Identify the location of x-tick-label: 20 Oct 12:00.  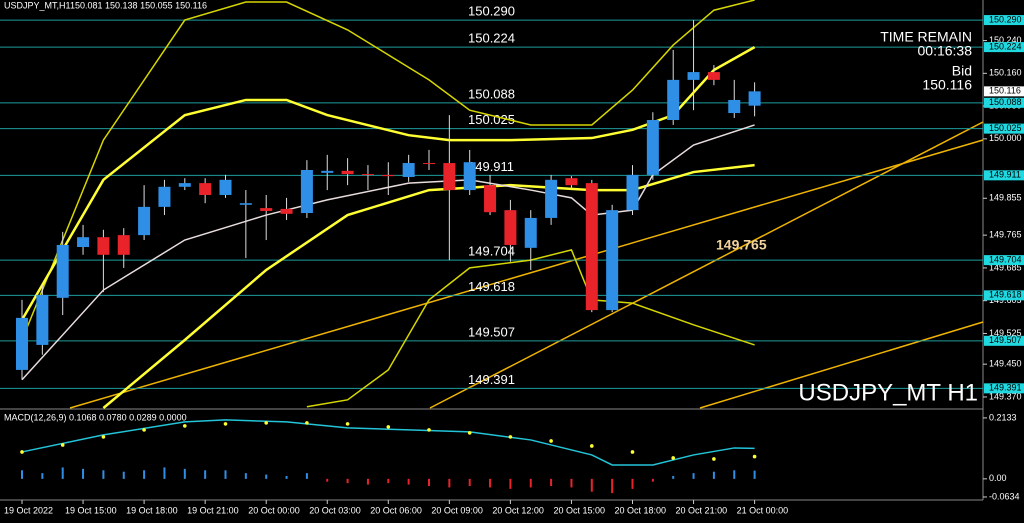
(518, 510).